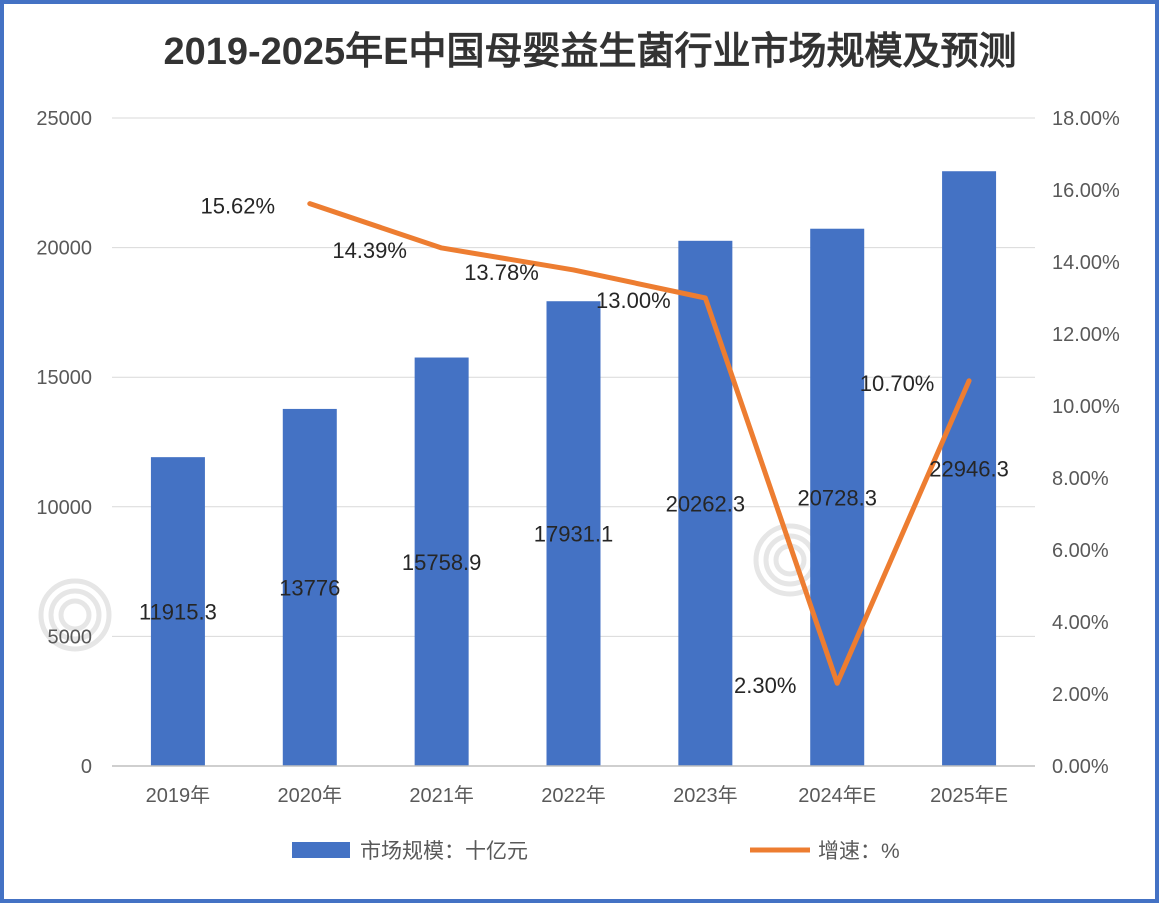  I want to click on y-right-tick-label: 10.00%, so click(1086, 407).